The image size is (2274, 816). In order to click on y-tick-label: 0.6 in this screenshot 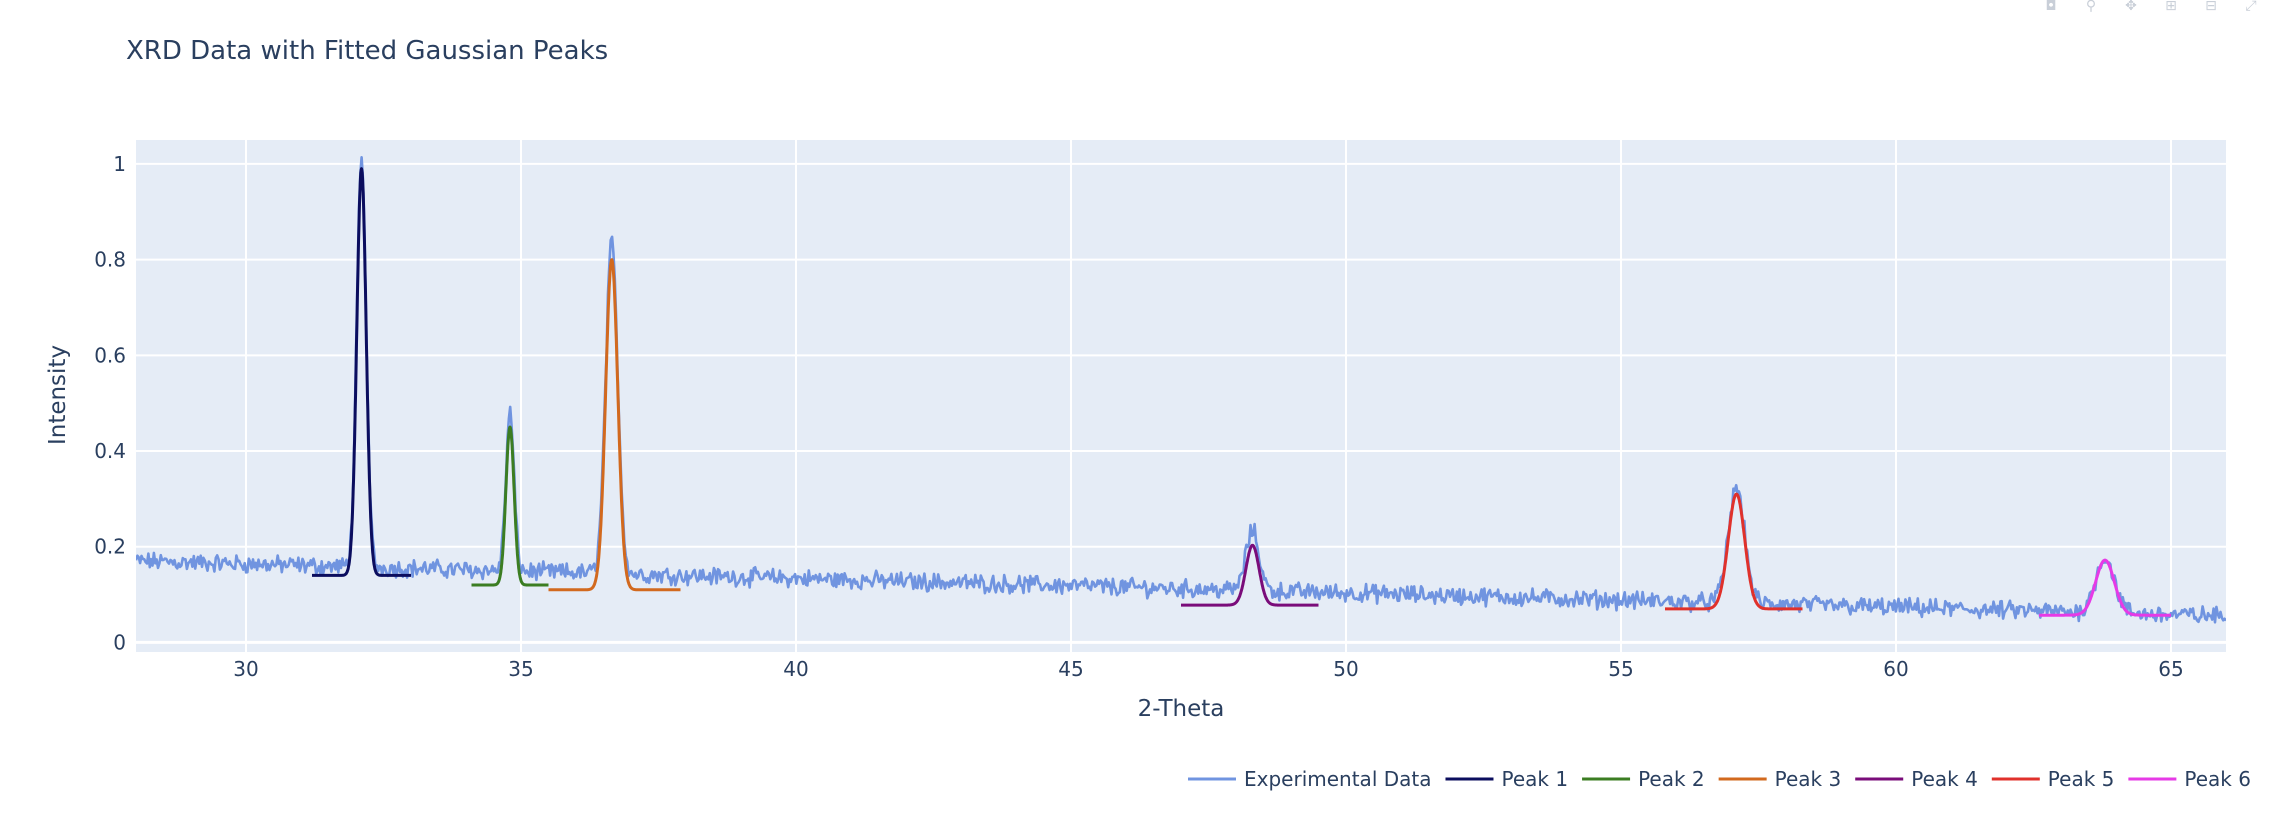, I will do `click(110, 355)`.